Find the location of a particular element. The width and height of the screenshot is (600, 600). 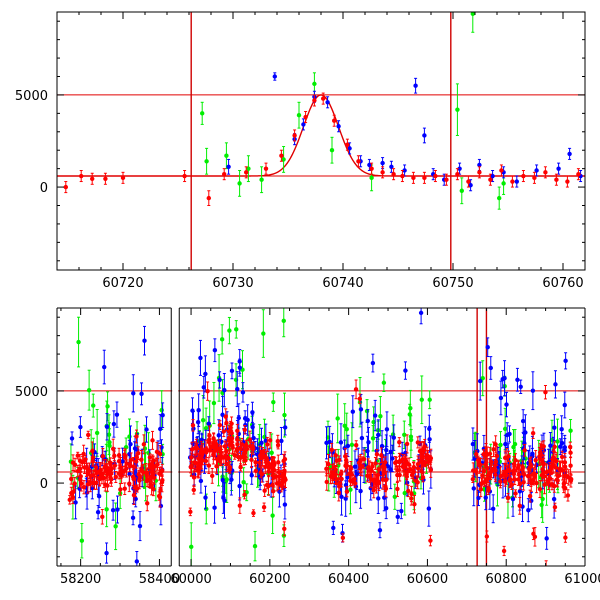

x-tick-label: 60800 is located at coordinates (506, 579).